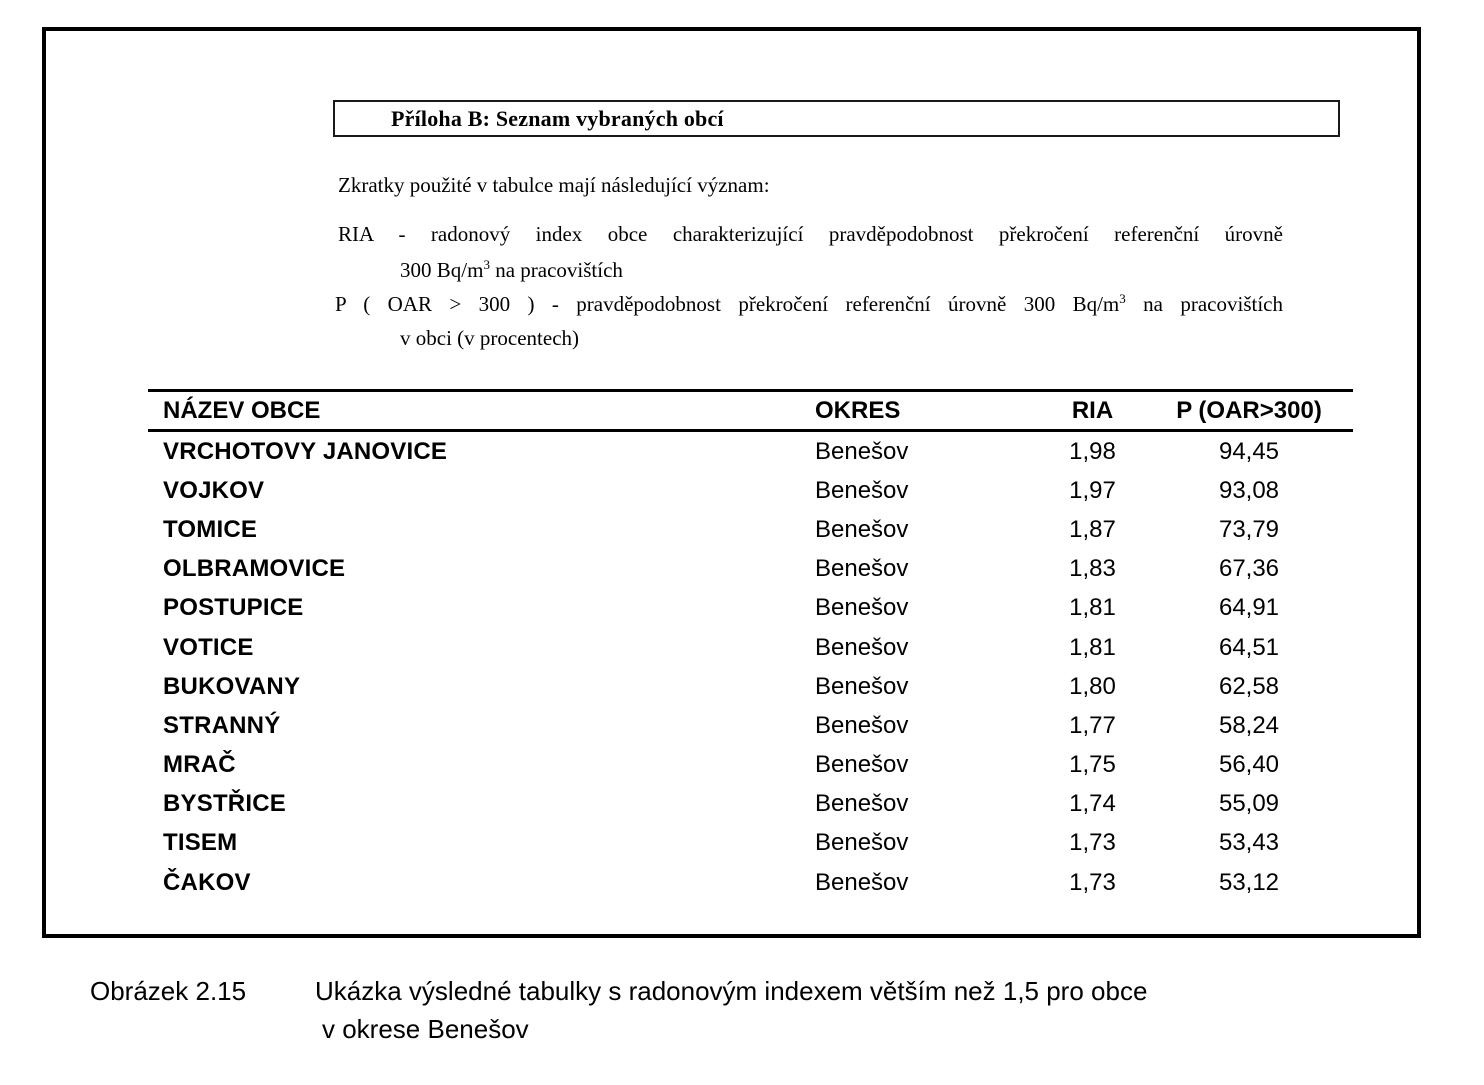 This screenshot has width=1484, height=1085. What do you see at coordinates (750, 686) in the screenshot?
I see `table-row: BUKOVANY Benešov 1,80 62,58` at bounding box center [750, 686].